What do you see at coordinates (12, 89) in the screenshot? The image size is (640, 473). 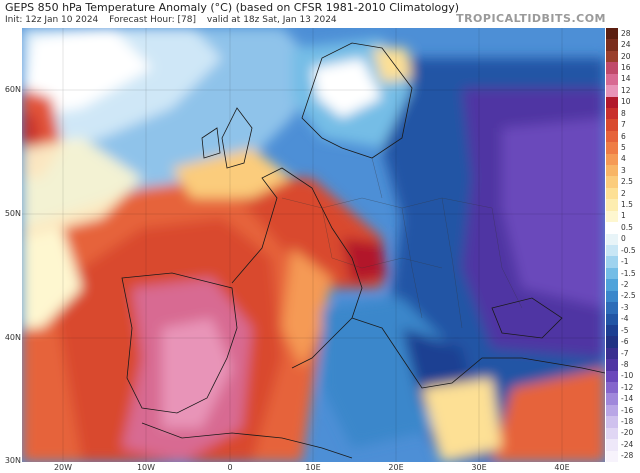 I see `lat-label: 60N` at bounding box center [12, 89].